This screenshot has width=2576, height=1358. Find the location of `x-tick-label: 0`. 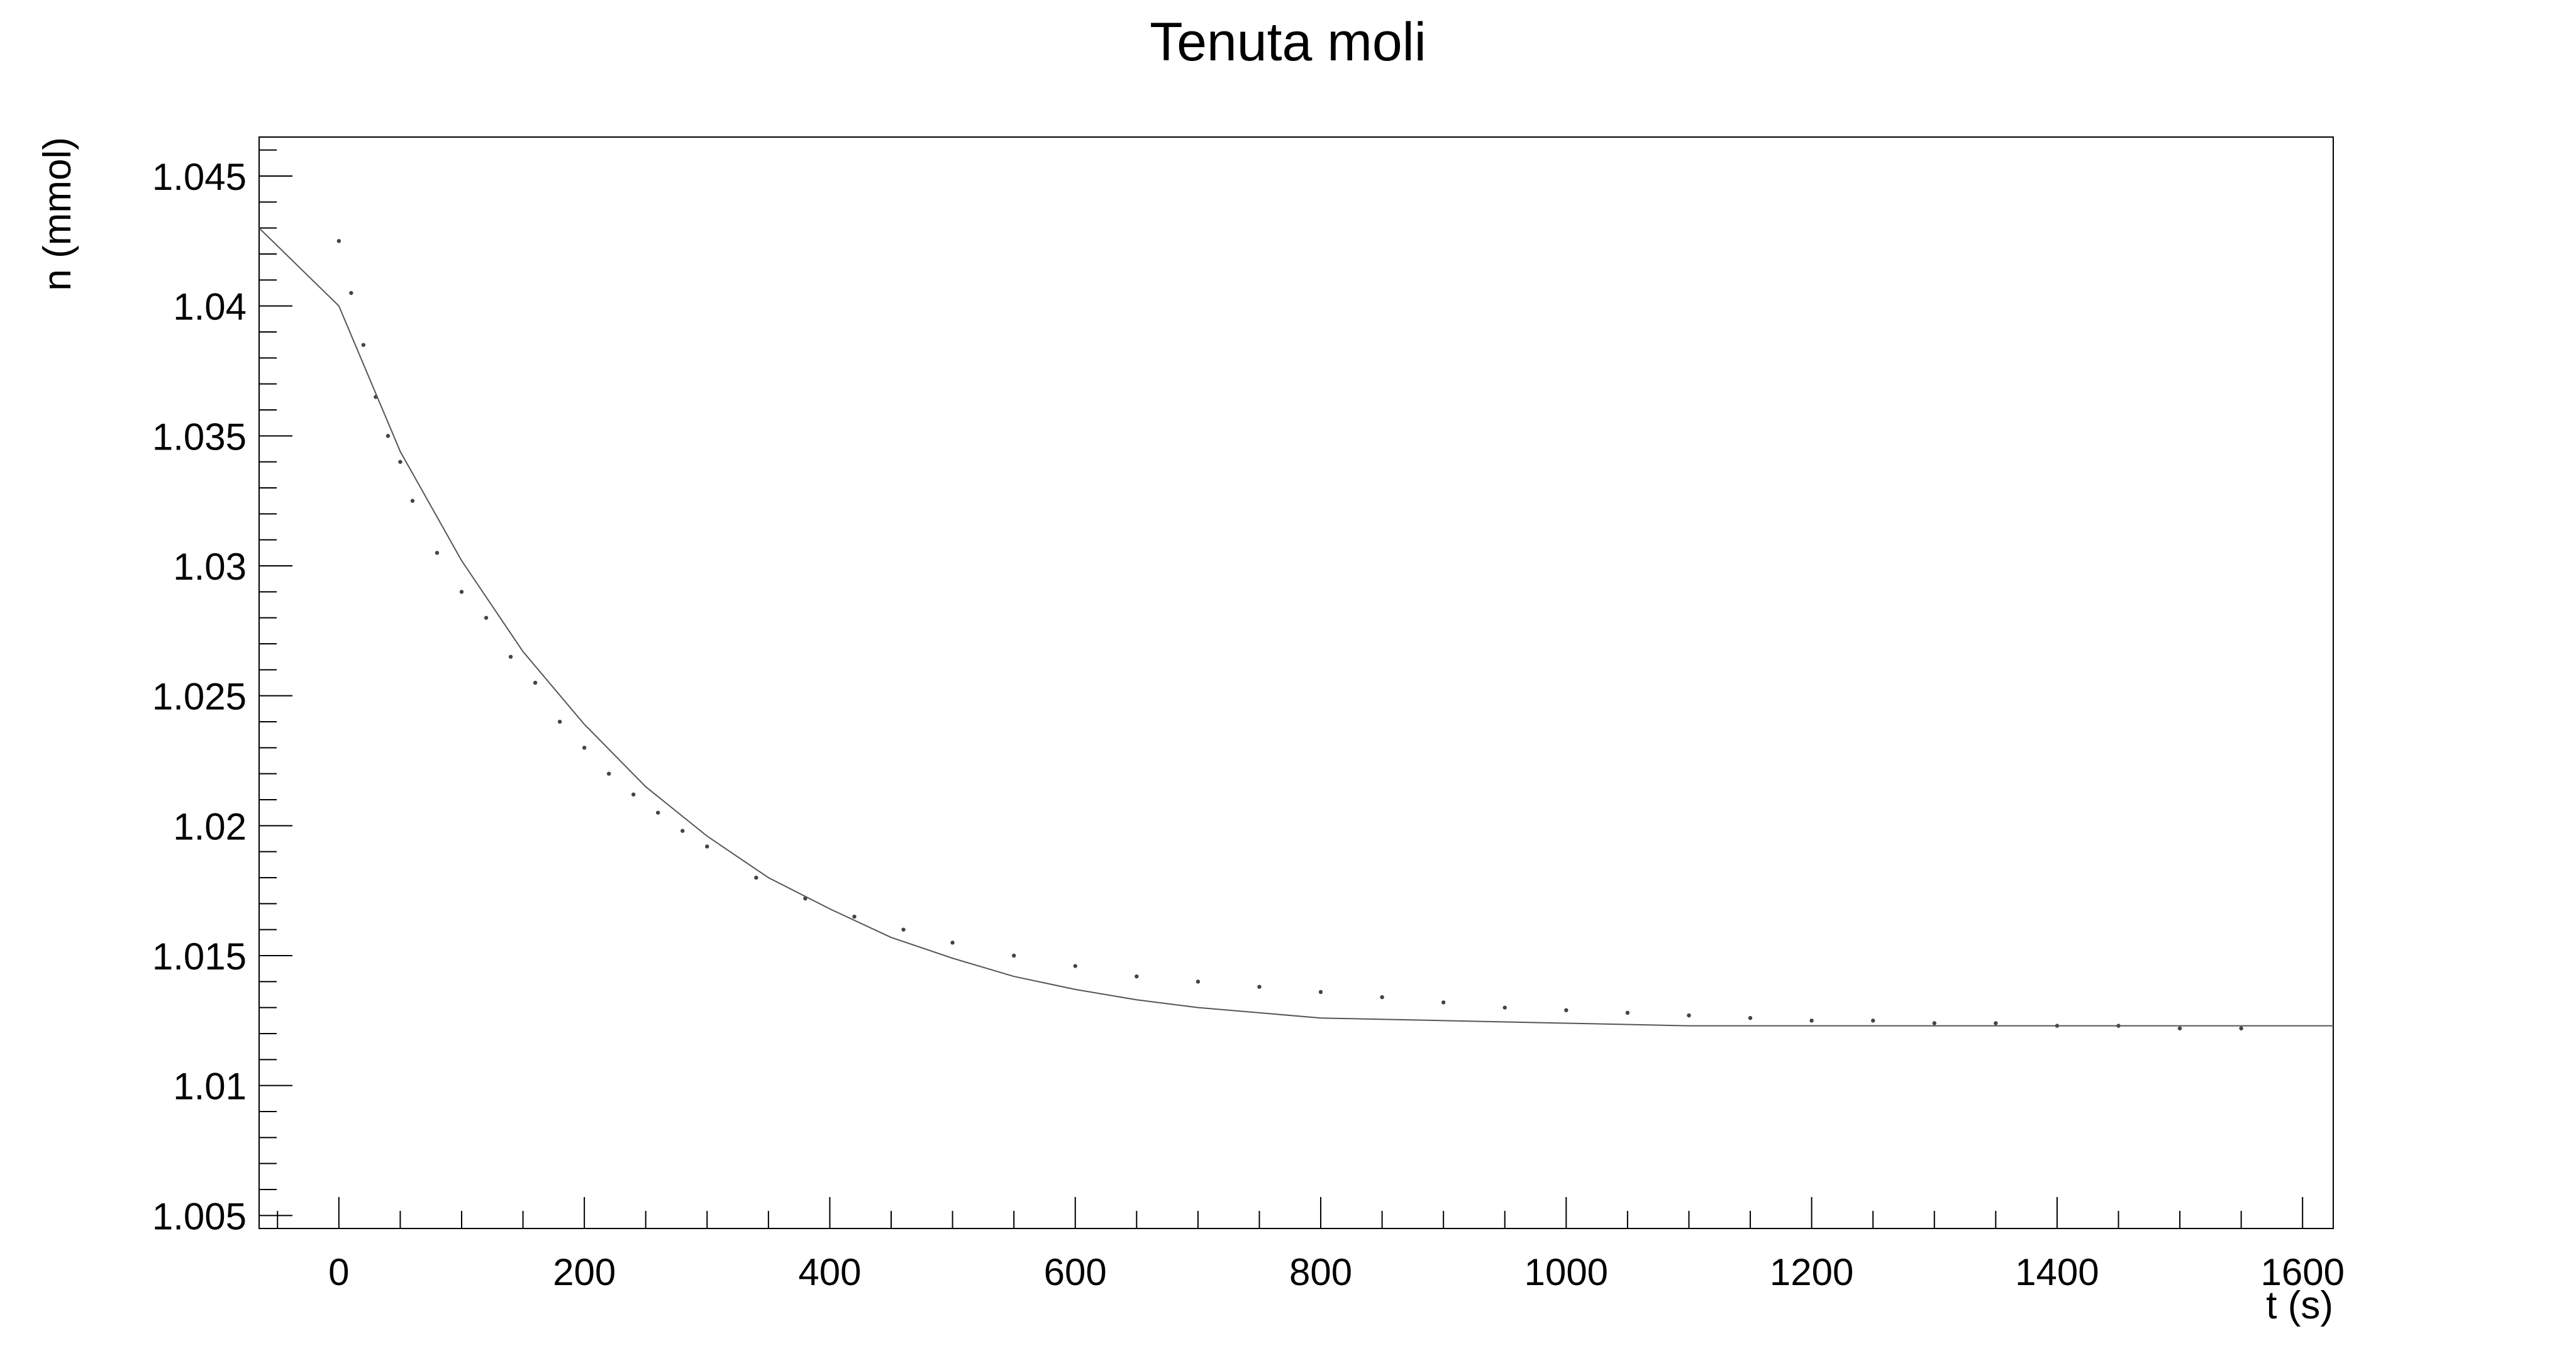

x-tick-label: 0 is located at coordinates (338, 1272).